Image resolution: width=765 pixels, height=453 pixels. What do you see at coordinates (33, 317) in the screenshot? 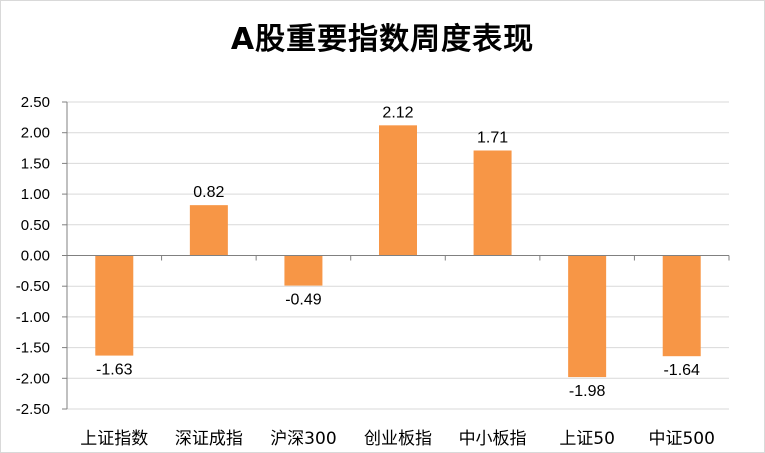
I see `y-tick-label: -1.00` at bounding box center [33, 317].